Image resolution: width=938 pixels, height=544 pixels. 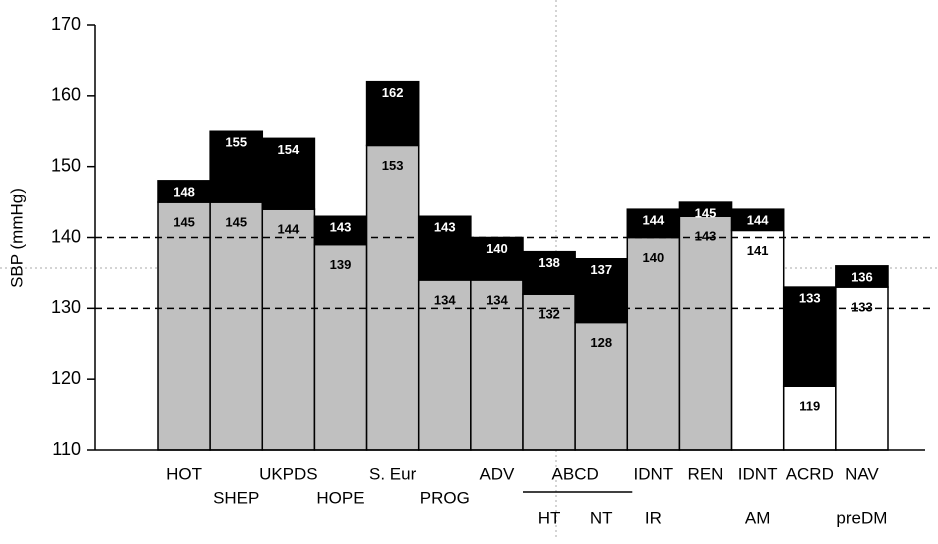 I want to click on lower-value-label: 144, so click(x=289, y=229).